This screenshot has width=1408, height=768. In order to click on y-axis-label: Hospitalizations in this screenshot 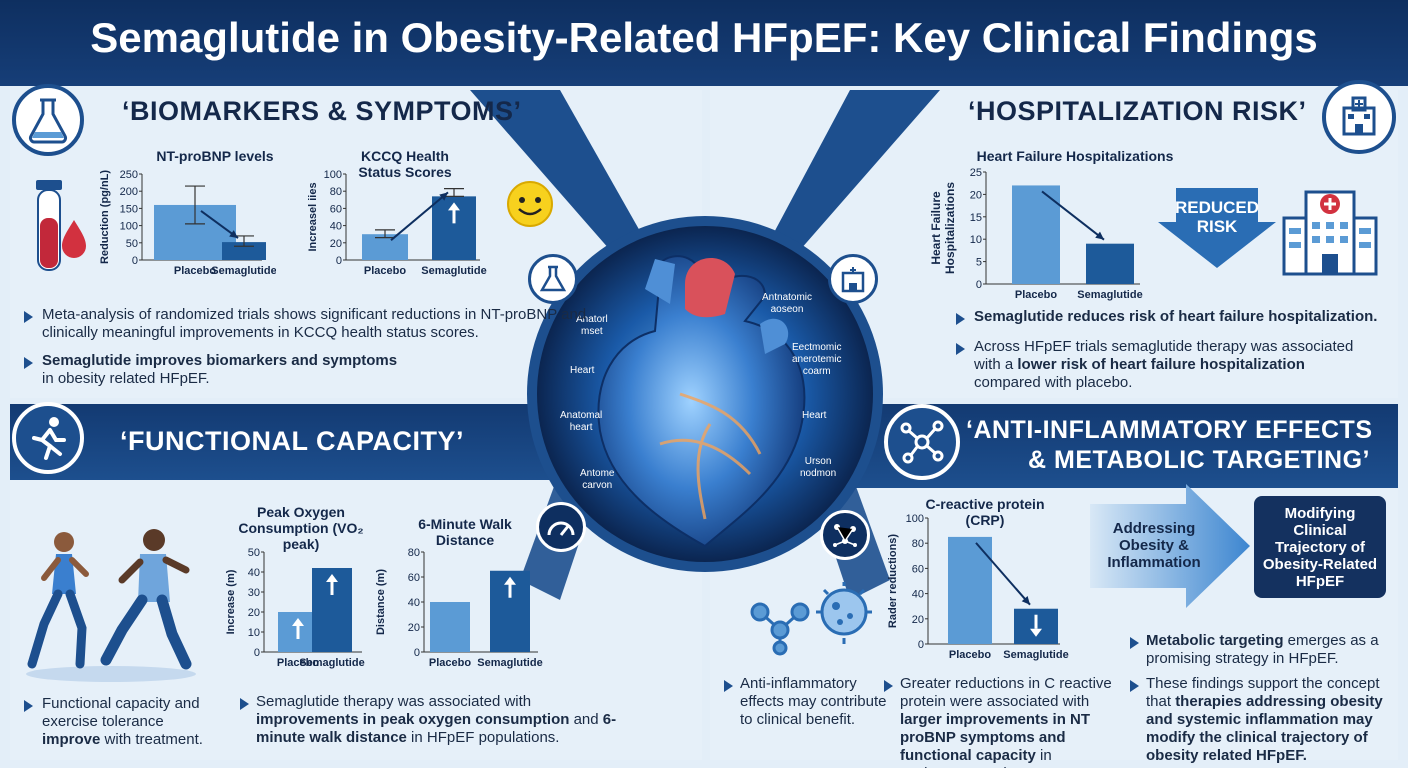, I will do `click(950, 228)`.